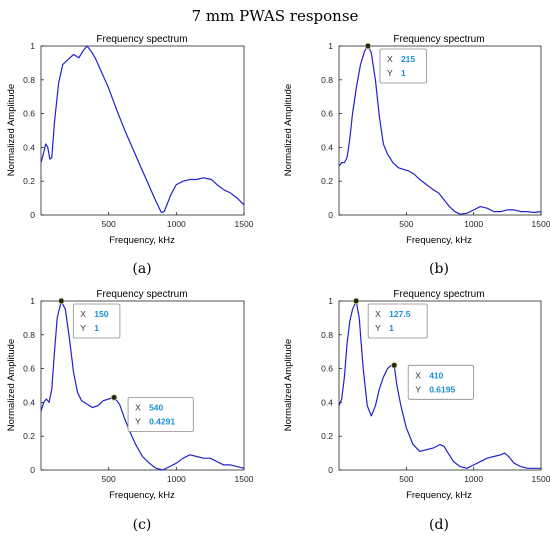 This screenshot has height=538, width=550. What do you see at coordinates (101, 314) in the screenshot?
I see `datatip-x-value: 150` at bounding box center [101, 314].